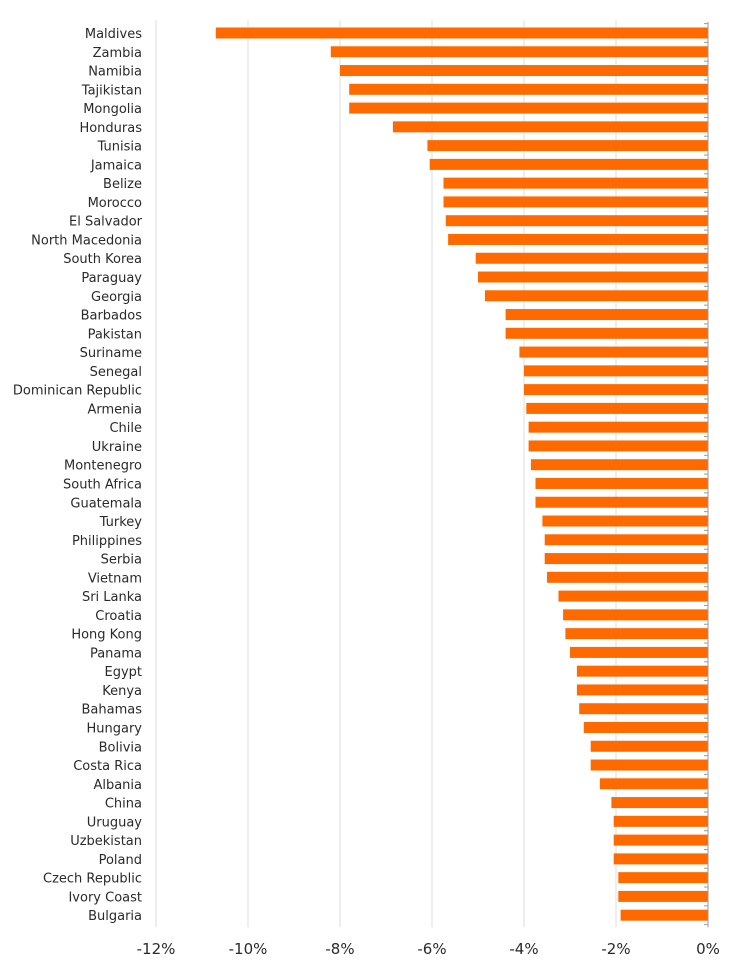 The image size is (744, 973). What do you see at coordinates (649, 765) in the screenshot?
I see `bar-costa-rica` at bounding box center [649, 765].